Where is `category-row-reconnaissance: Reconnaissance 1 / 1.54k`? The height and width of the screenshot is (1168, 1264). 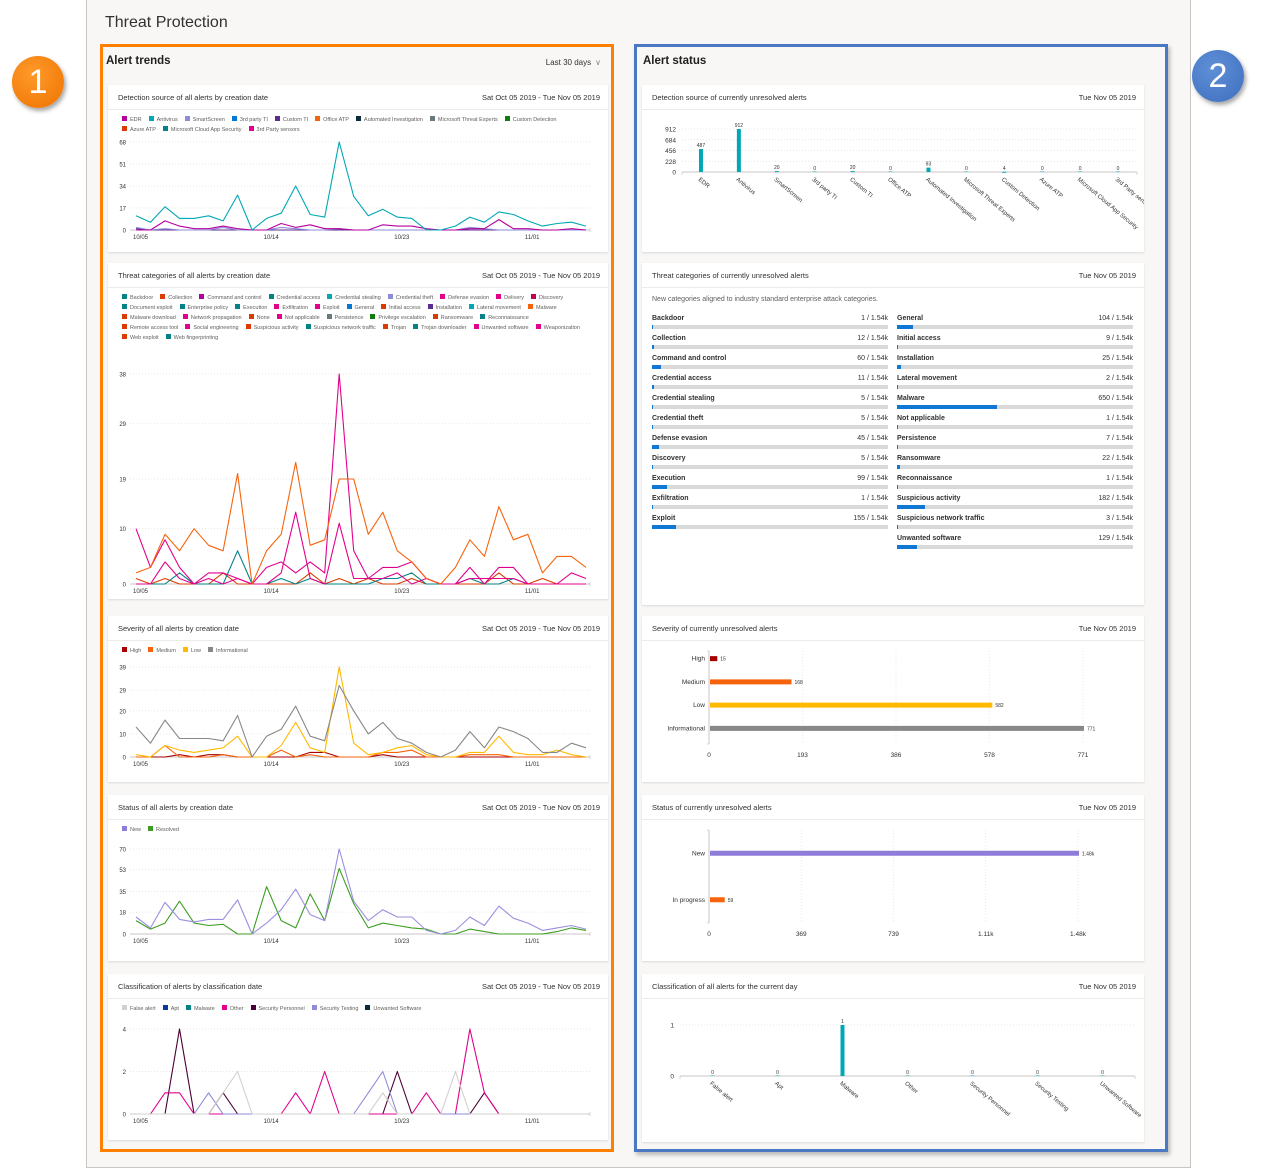
category-row-reconnaissance: Reconnaissance 1 / 1.54k is located at coordinates (1015, 485).